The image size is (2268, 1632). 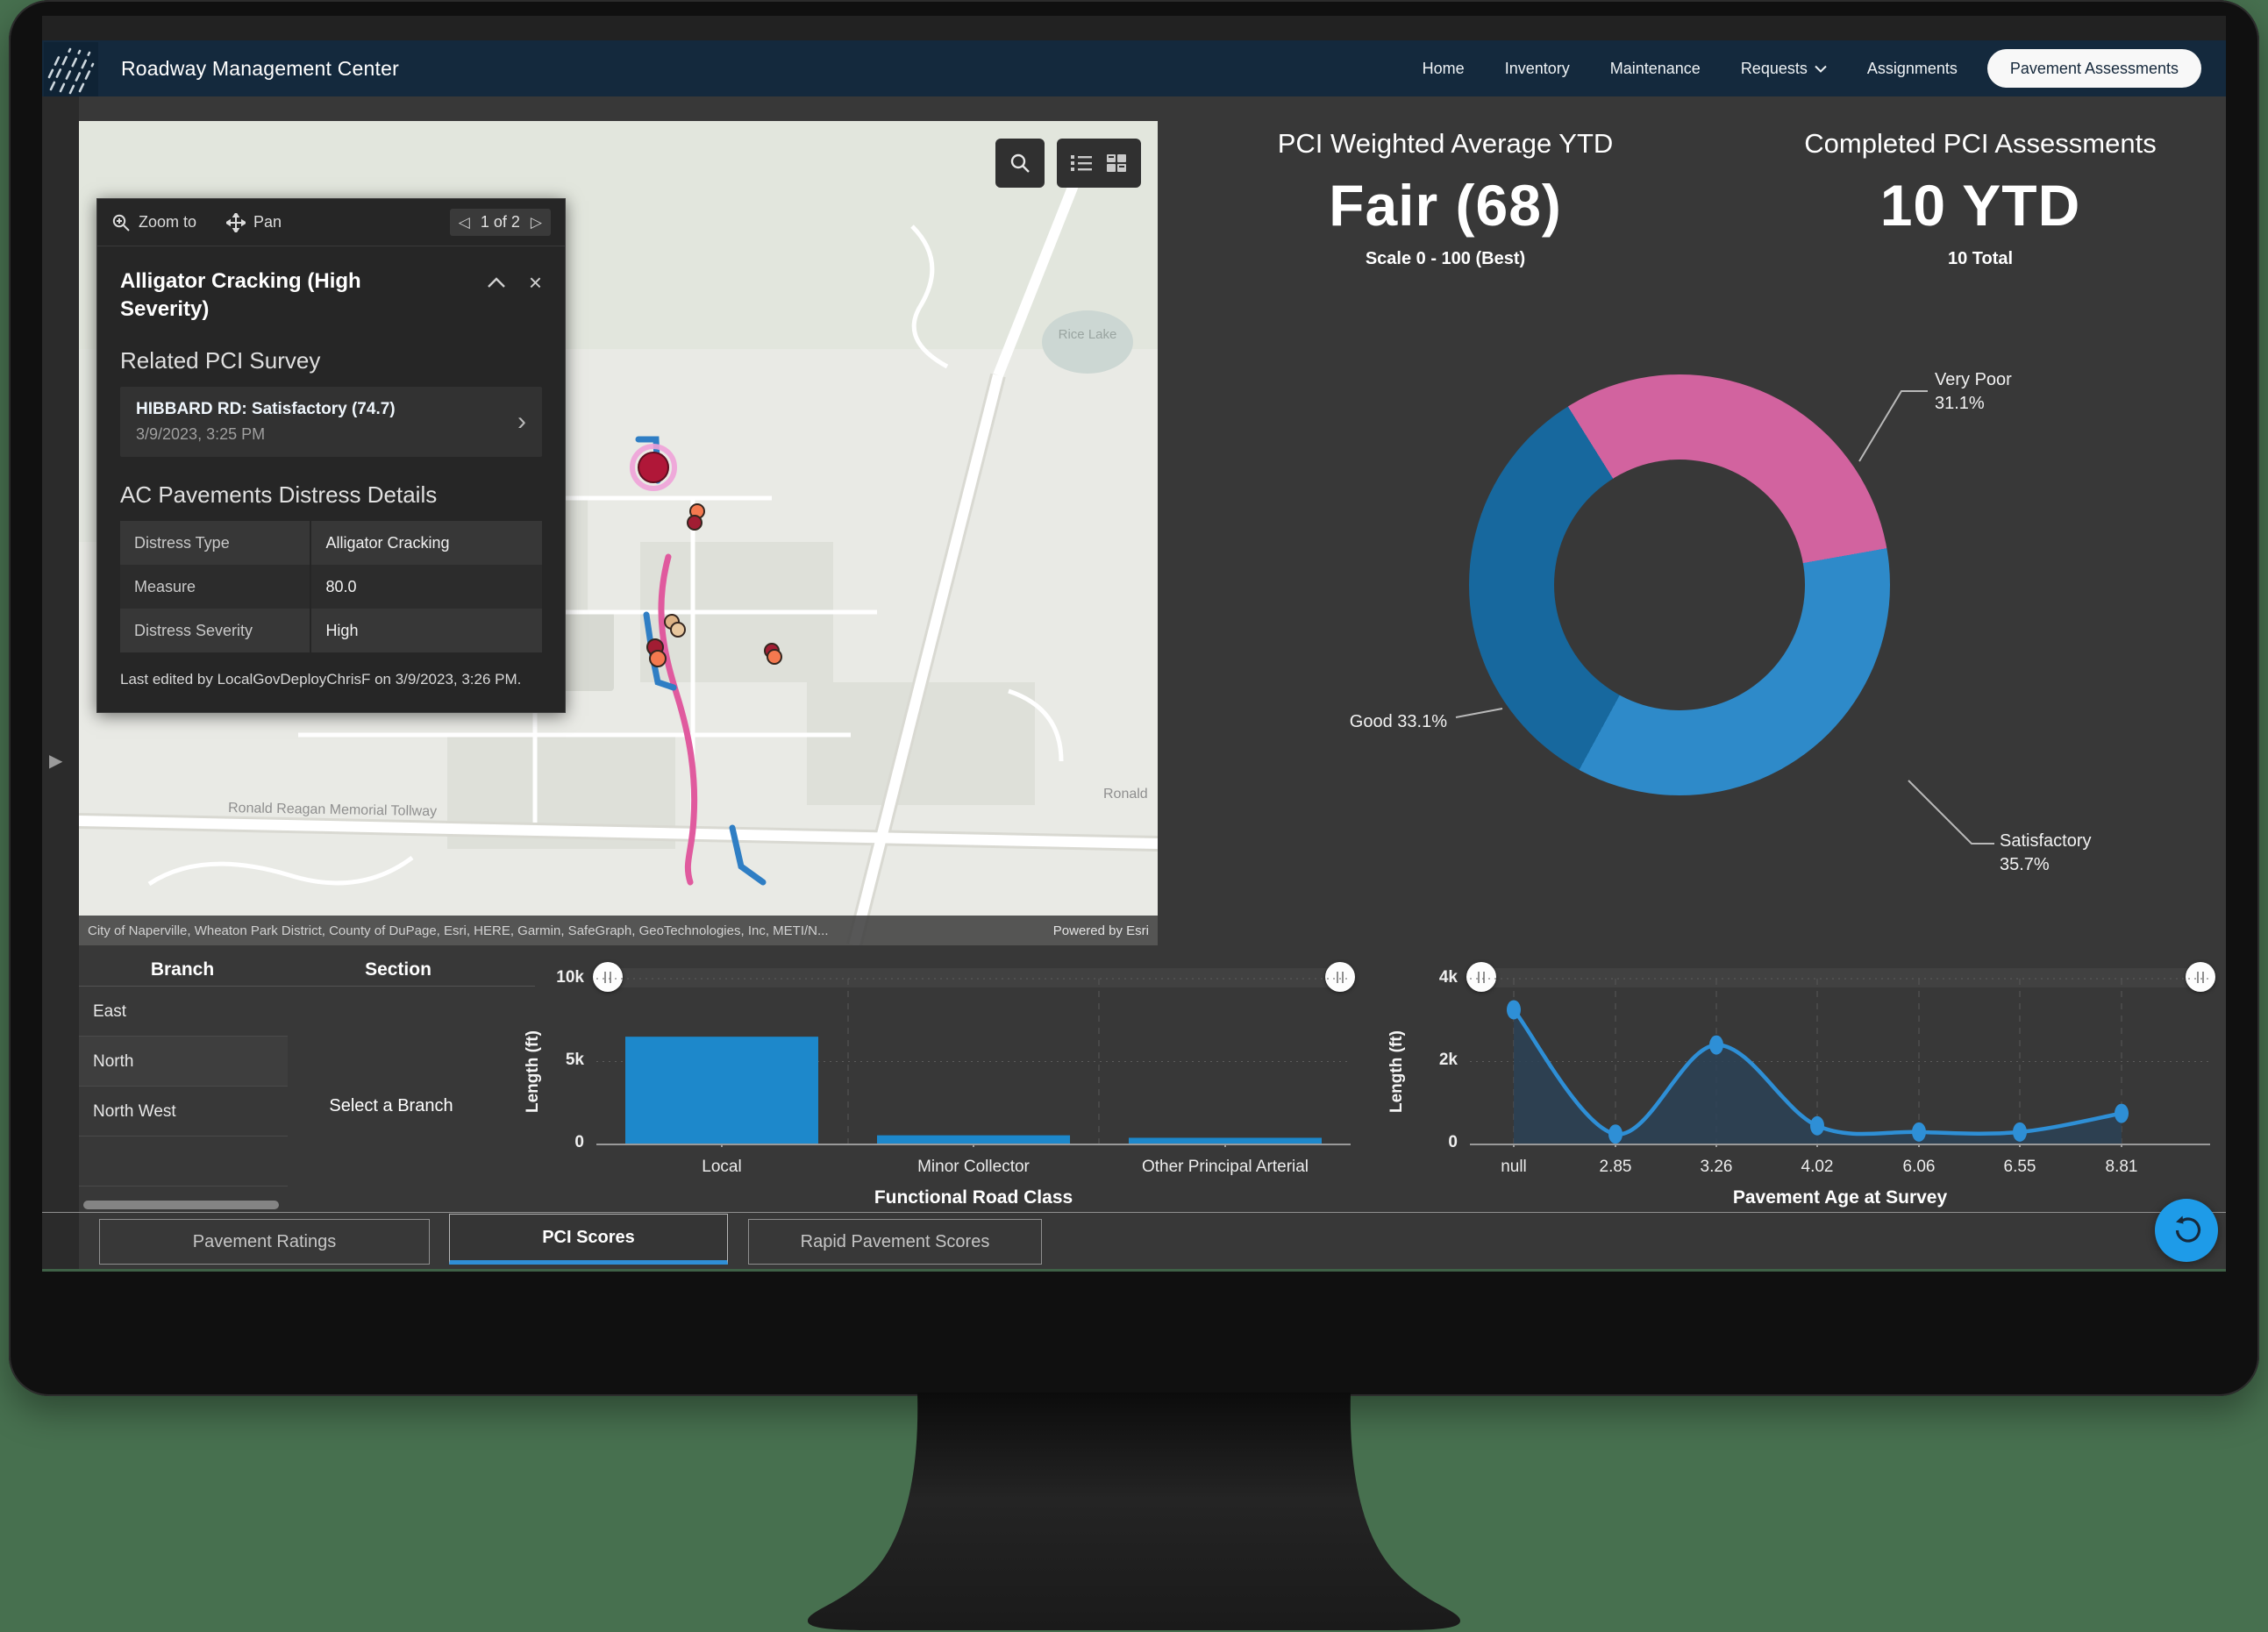 What do you see at coordinates (973, 1197) in the screenshot?
I see `bar-axis-title: Functional Road Class` at bounding box center [973, 1197].